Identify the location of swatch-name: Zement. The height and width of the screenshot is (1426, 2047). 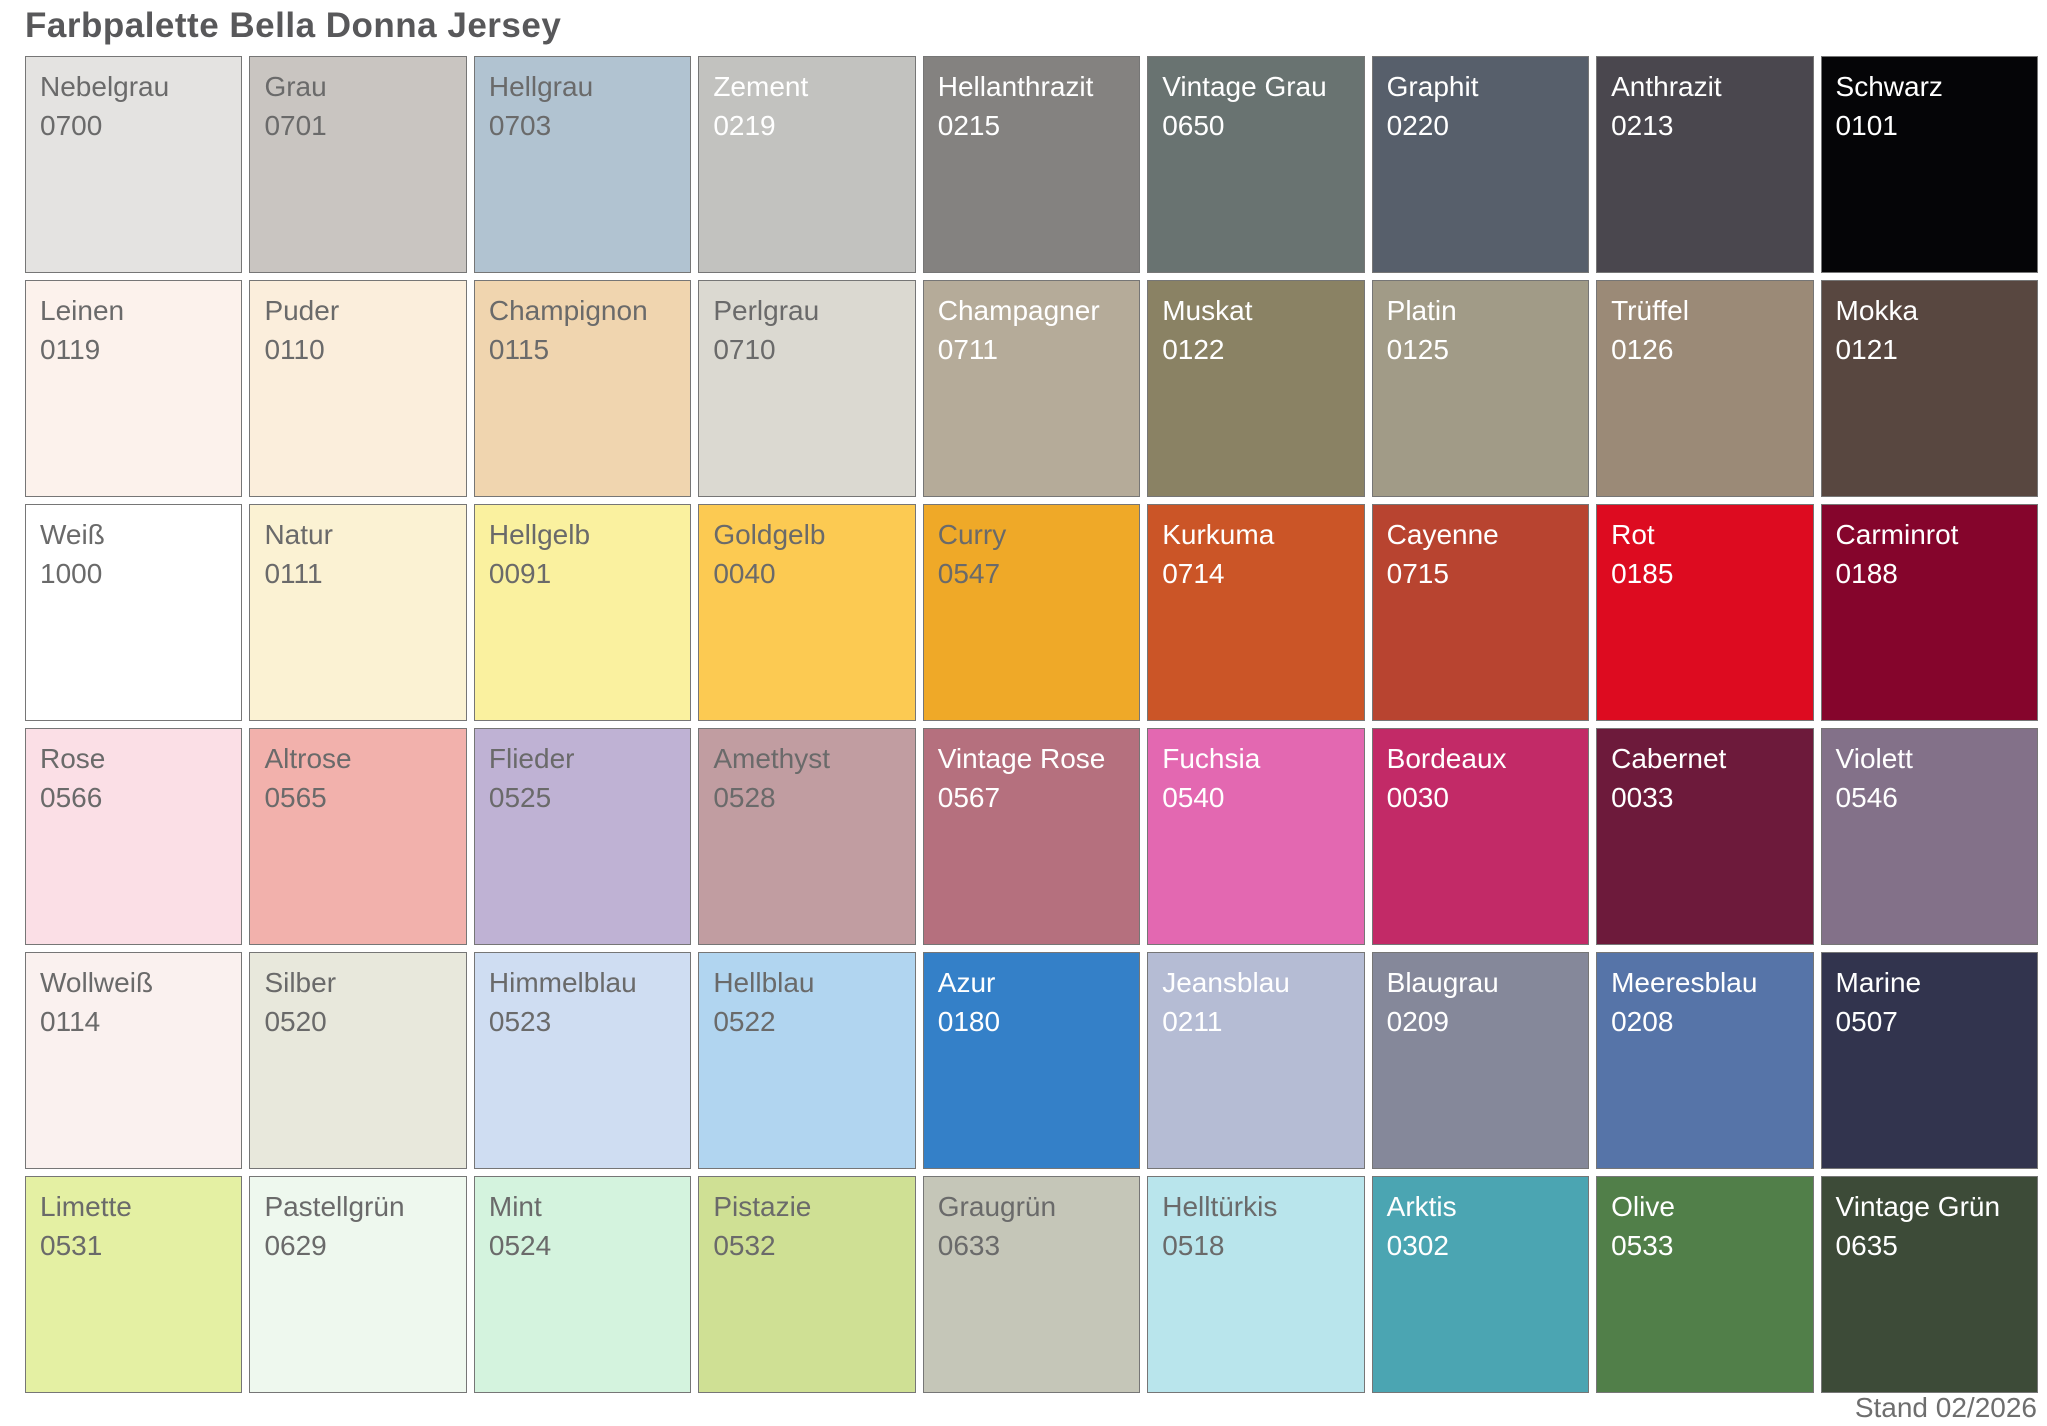
(761, 86).